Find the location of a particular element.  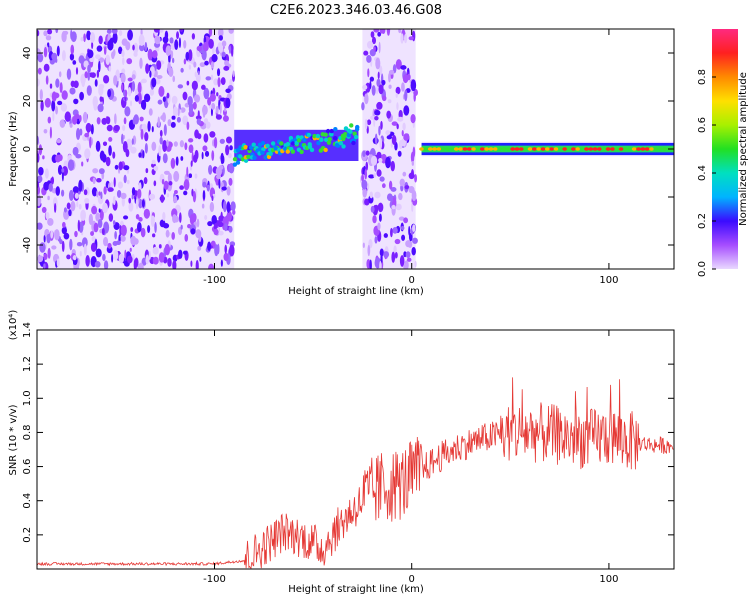

spectrogram-x-tick-label: 0 is located at coordinates (412, 280).